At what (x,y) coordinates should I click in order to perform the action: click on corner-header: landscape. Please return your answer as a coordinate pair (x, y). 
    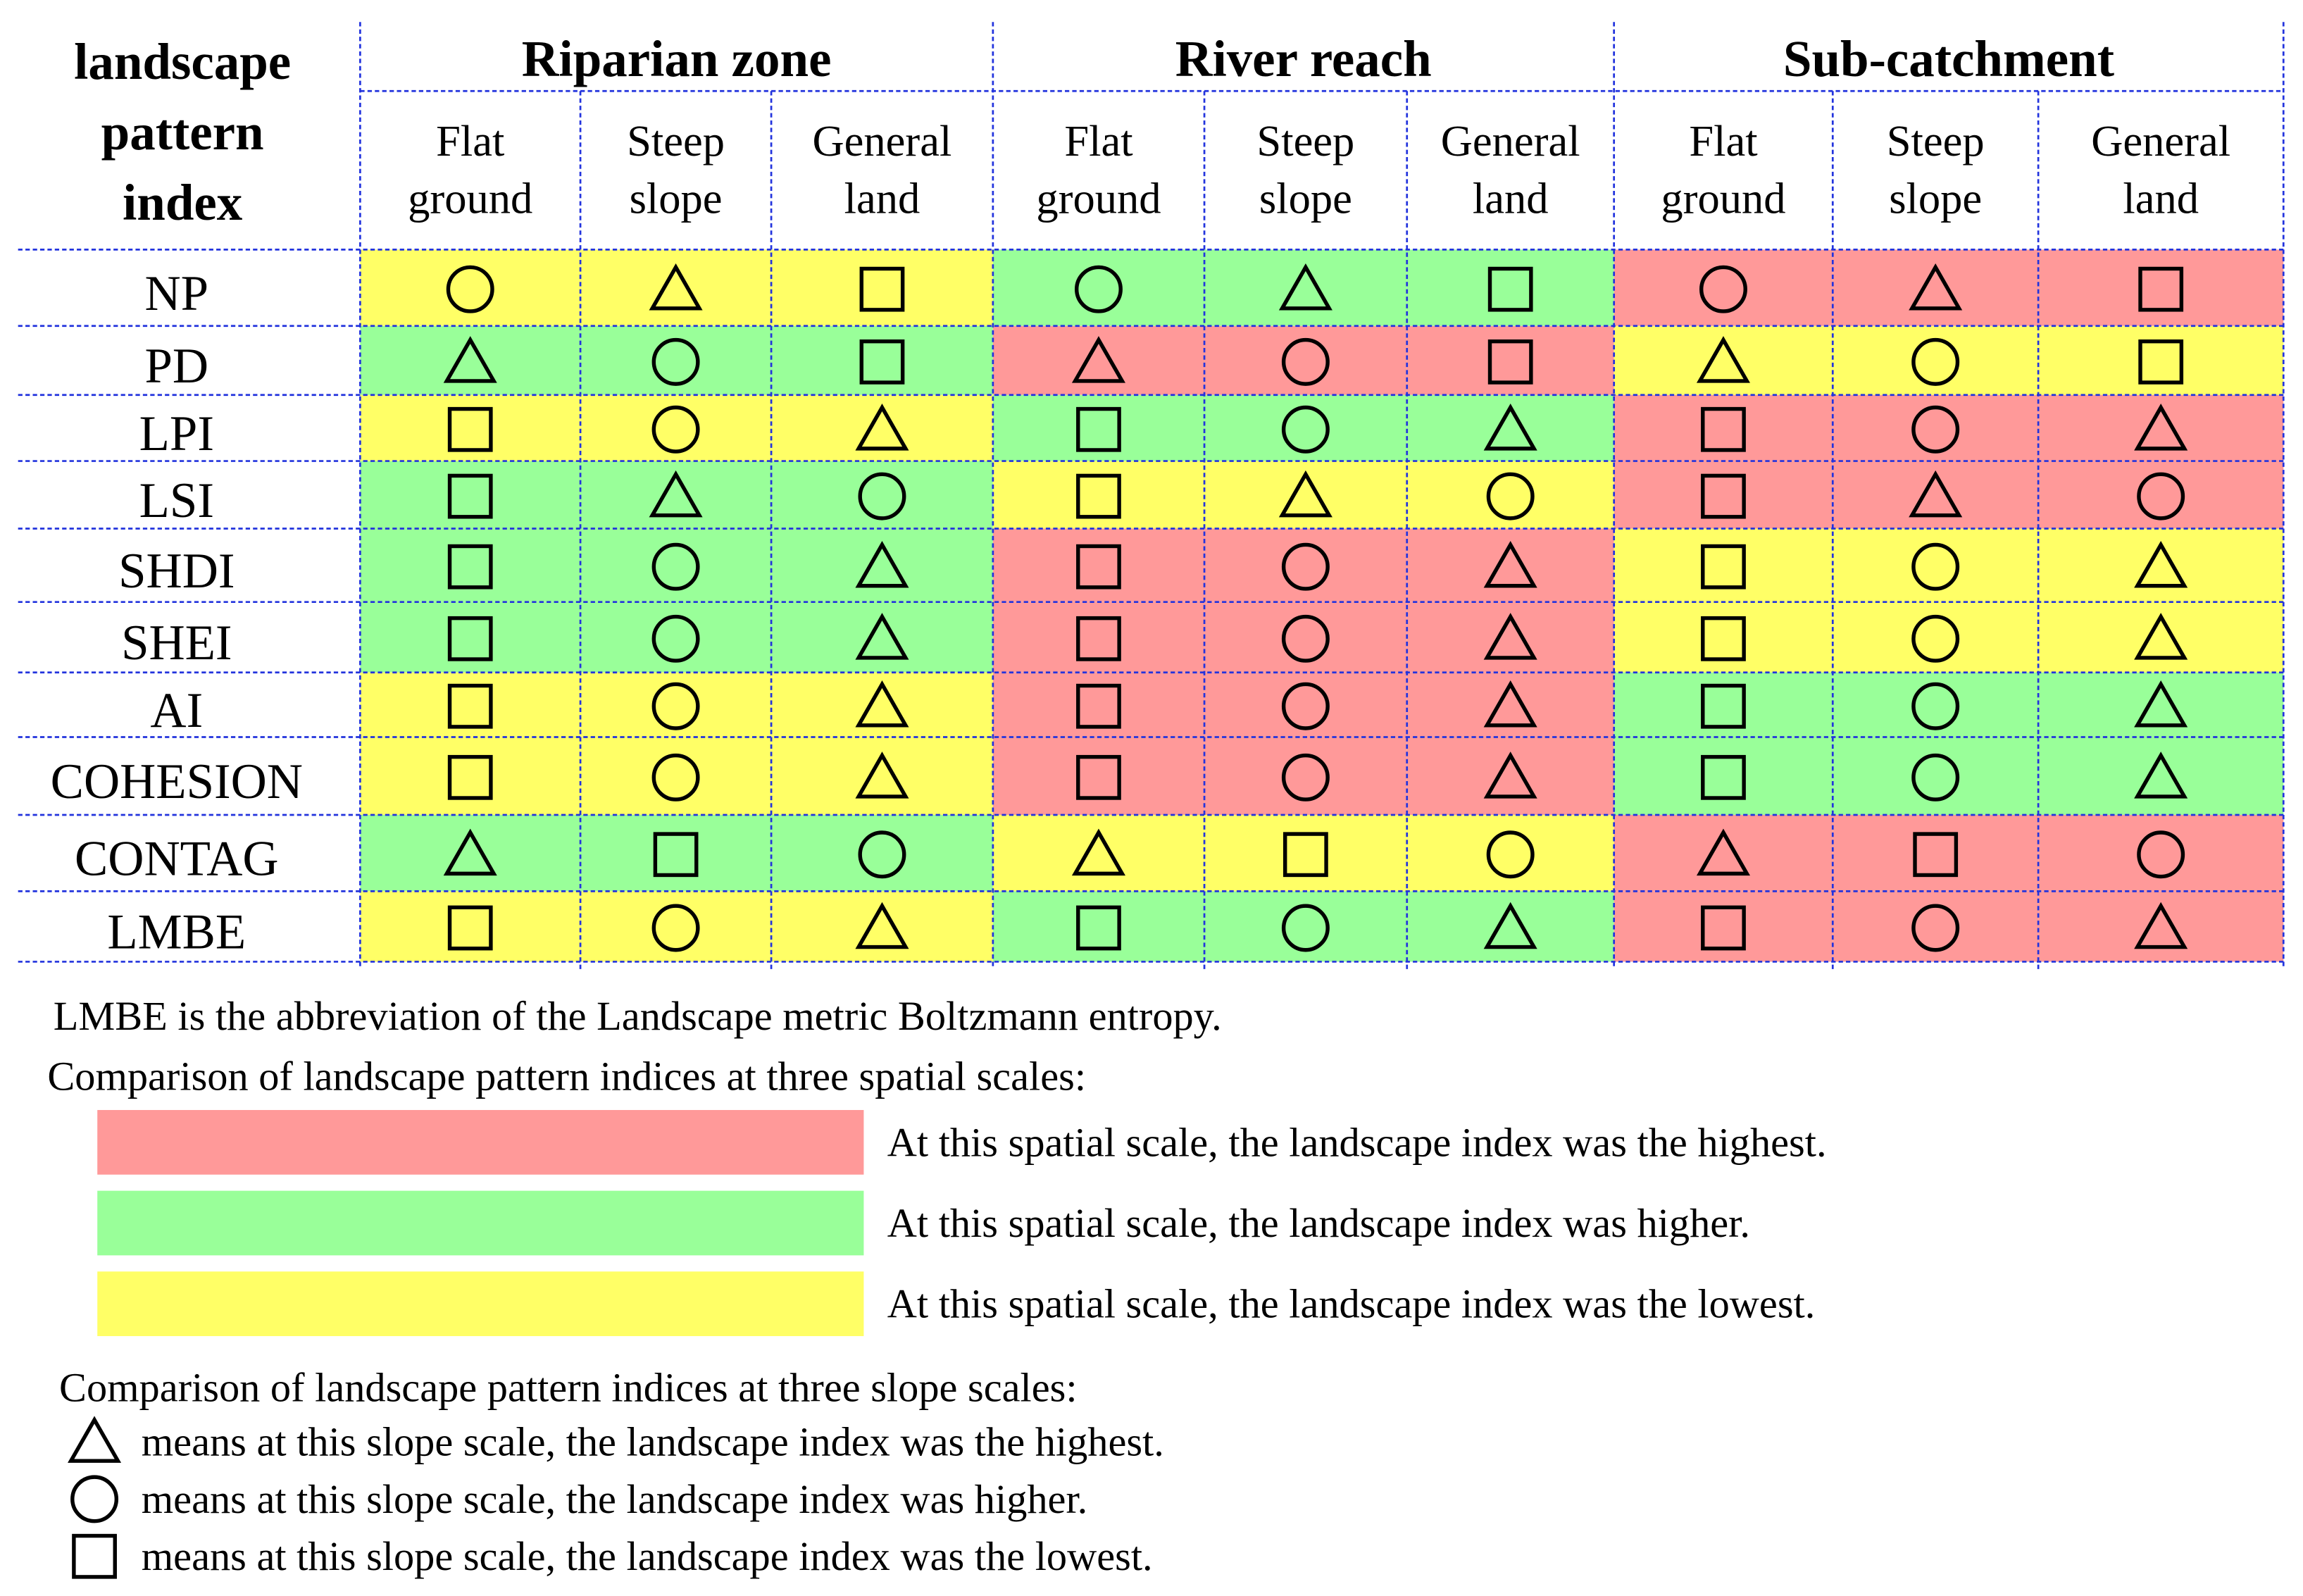
    Looking at the image, I should click on (183, 61).